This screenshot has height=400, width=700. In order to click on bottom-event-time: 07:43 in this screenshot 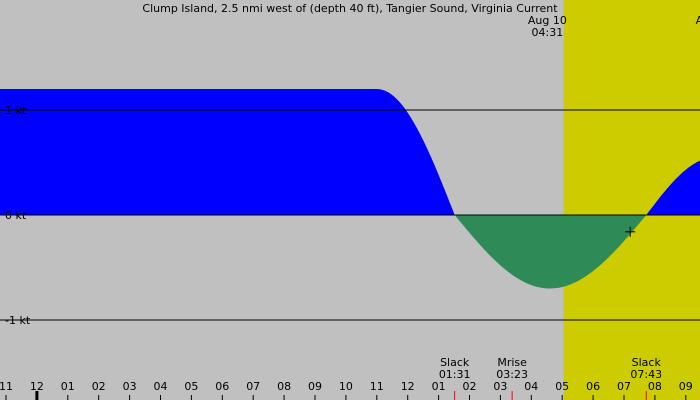, I will do `click(646, 374)`.